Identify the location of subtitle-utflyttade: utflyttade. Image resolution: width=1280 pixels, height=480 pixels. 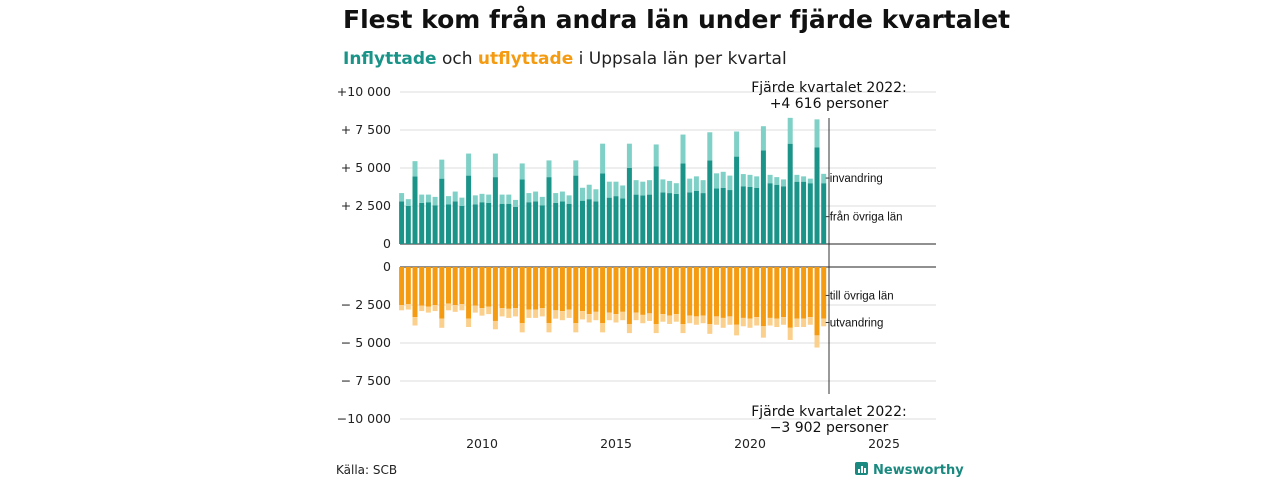
(525, 59).